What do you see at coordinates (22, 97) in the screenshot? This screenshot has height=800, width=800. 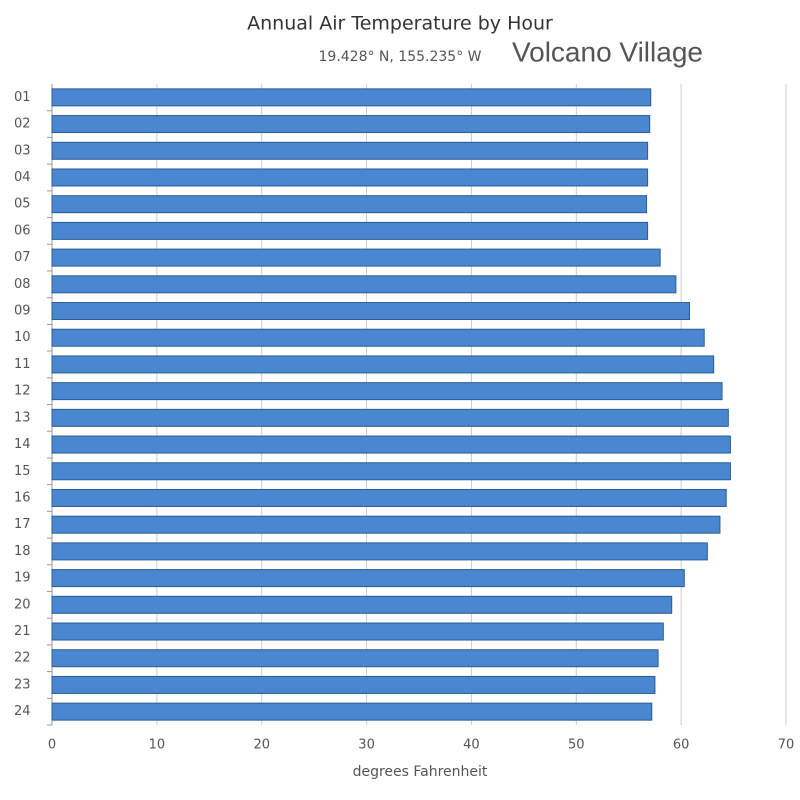 I see `y-tick-label: 01` at bounding box center [22, 97].